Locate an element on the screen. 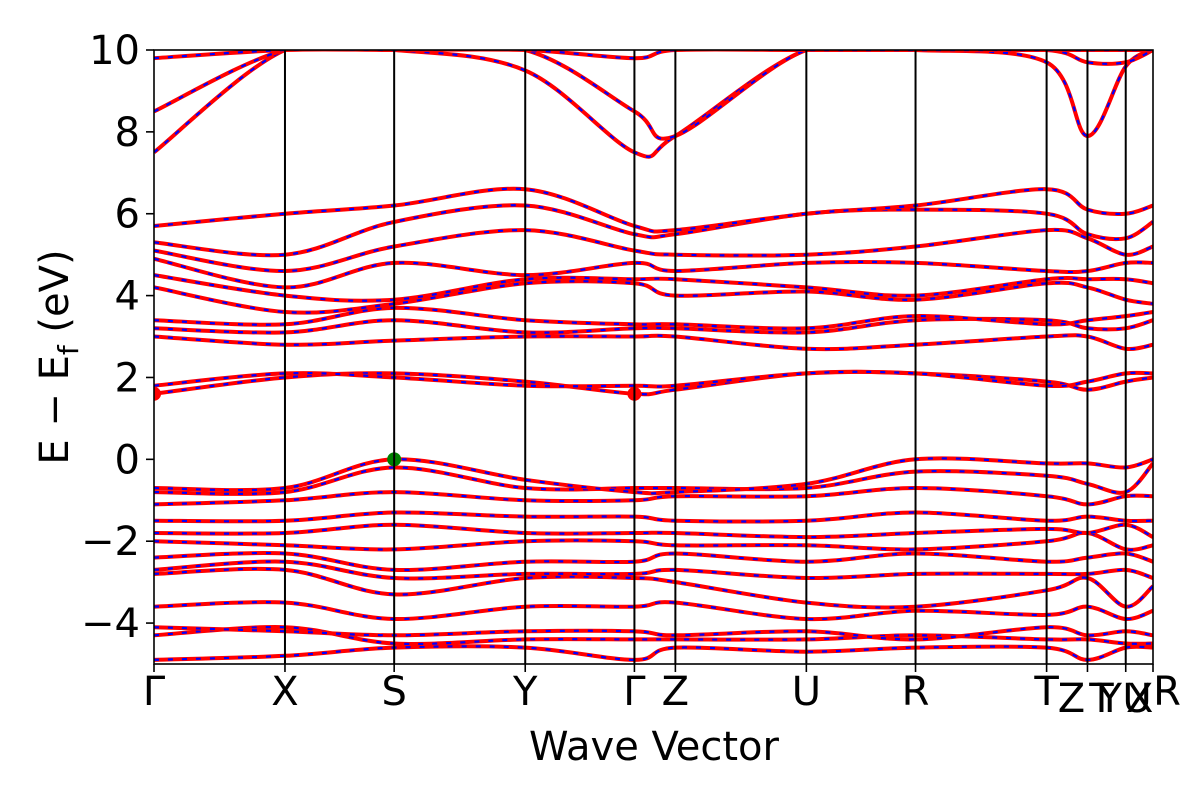 The height and width of the screenshot is (800, 1200). x-tick-label-6: U is located at coordinates (806, 692).